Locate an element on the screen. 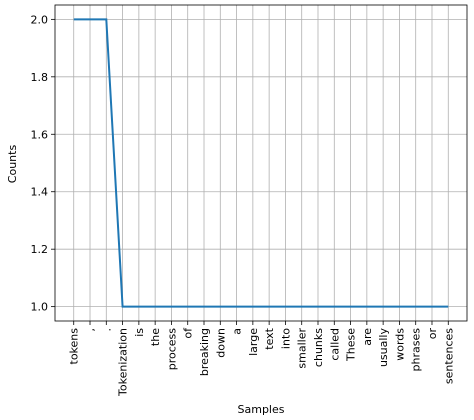 The width and height of the screenshot is (474, 420). x-tick-label: These is located at coordinates (351, 345).